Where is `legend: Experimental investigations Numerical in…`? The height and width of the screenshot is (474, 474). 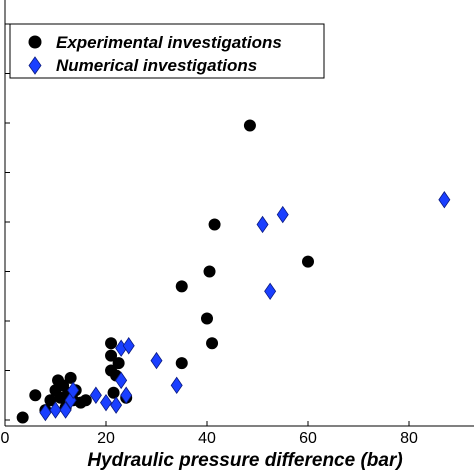
legend: Experimental investigations Numerical in… is located at coordinates (167, 51).